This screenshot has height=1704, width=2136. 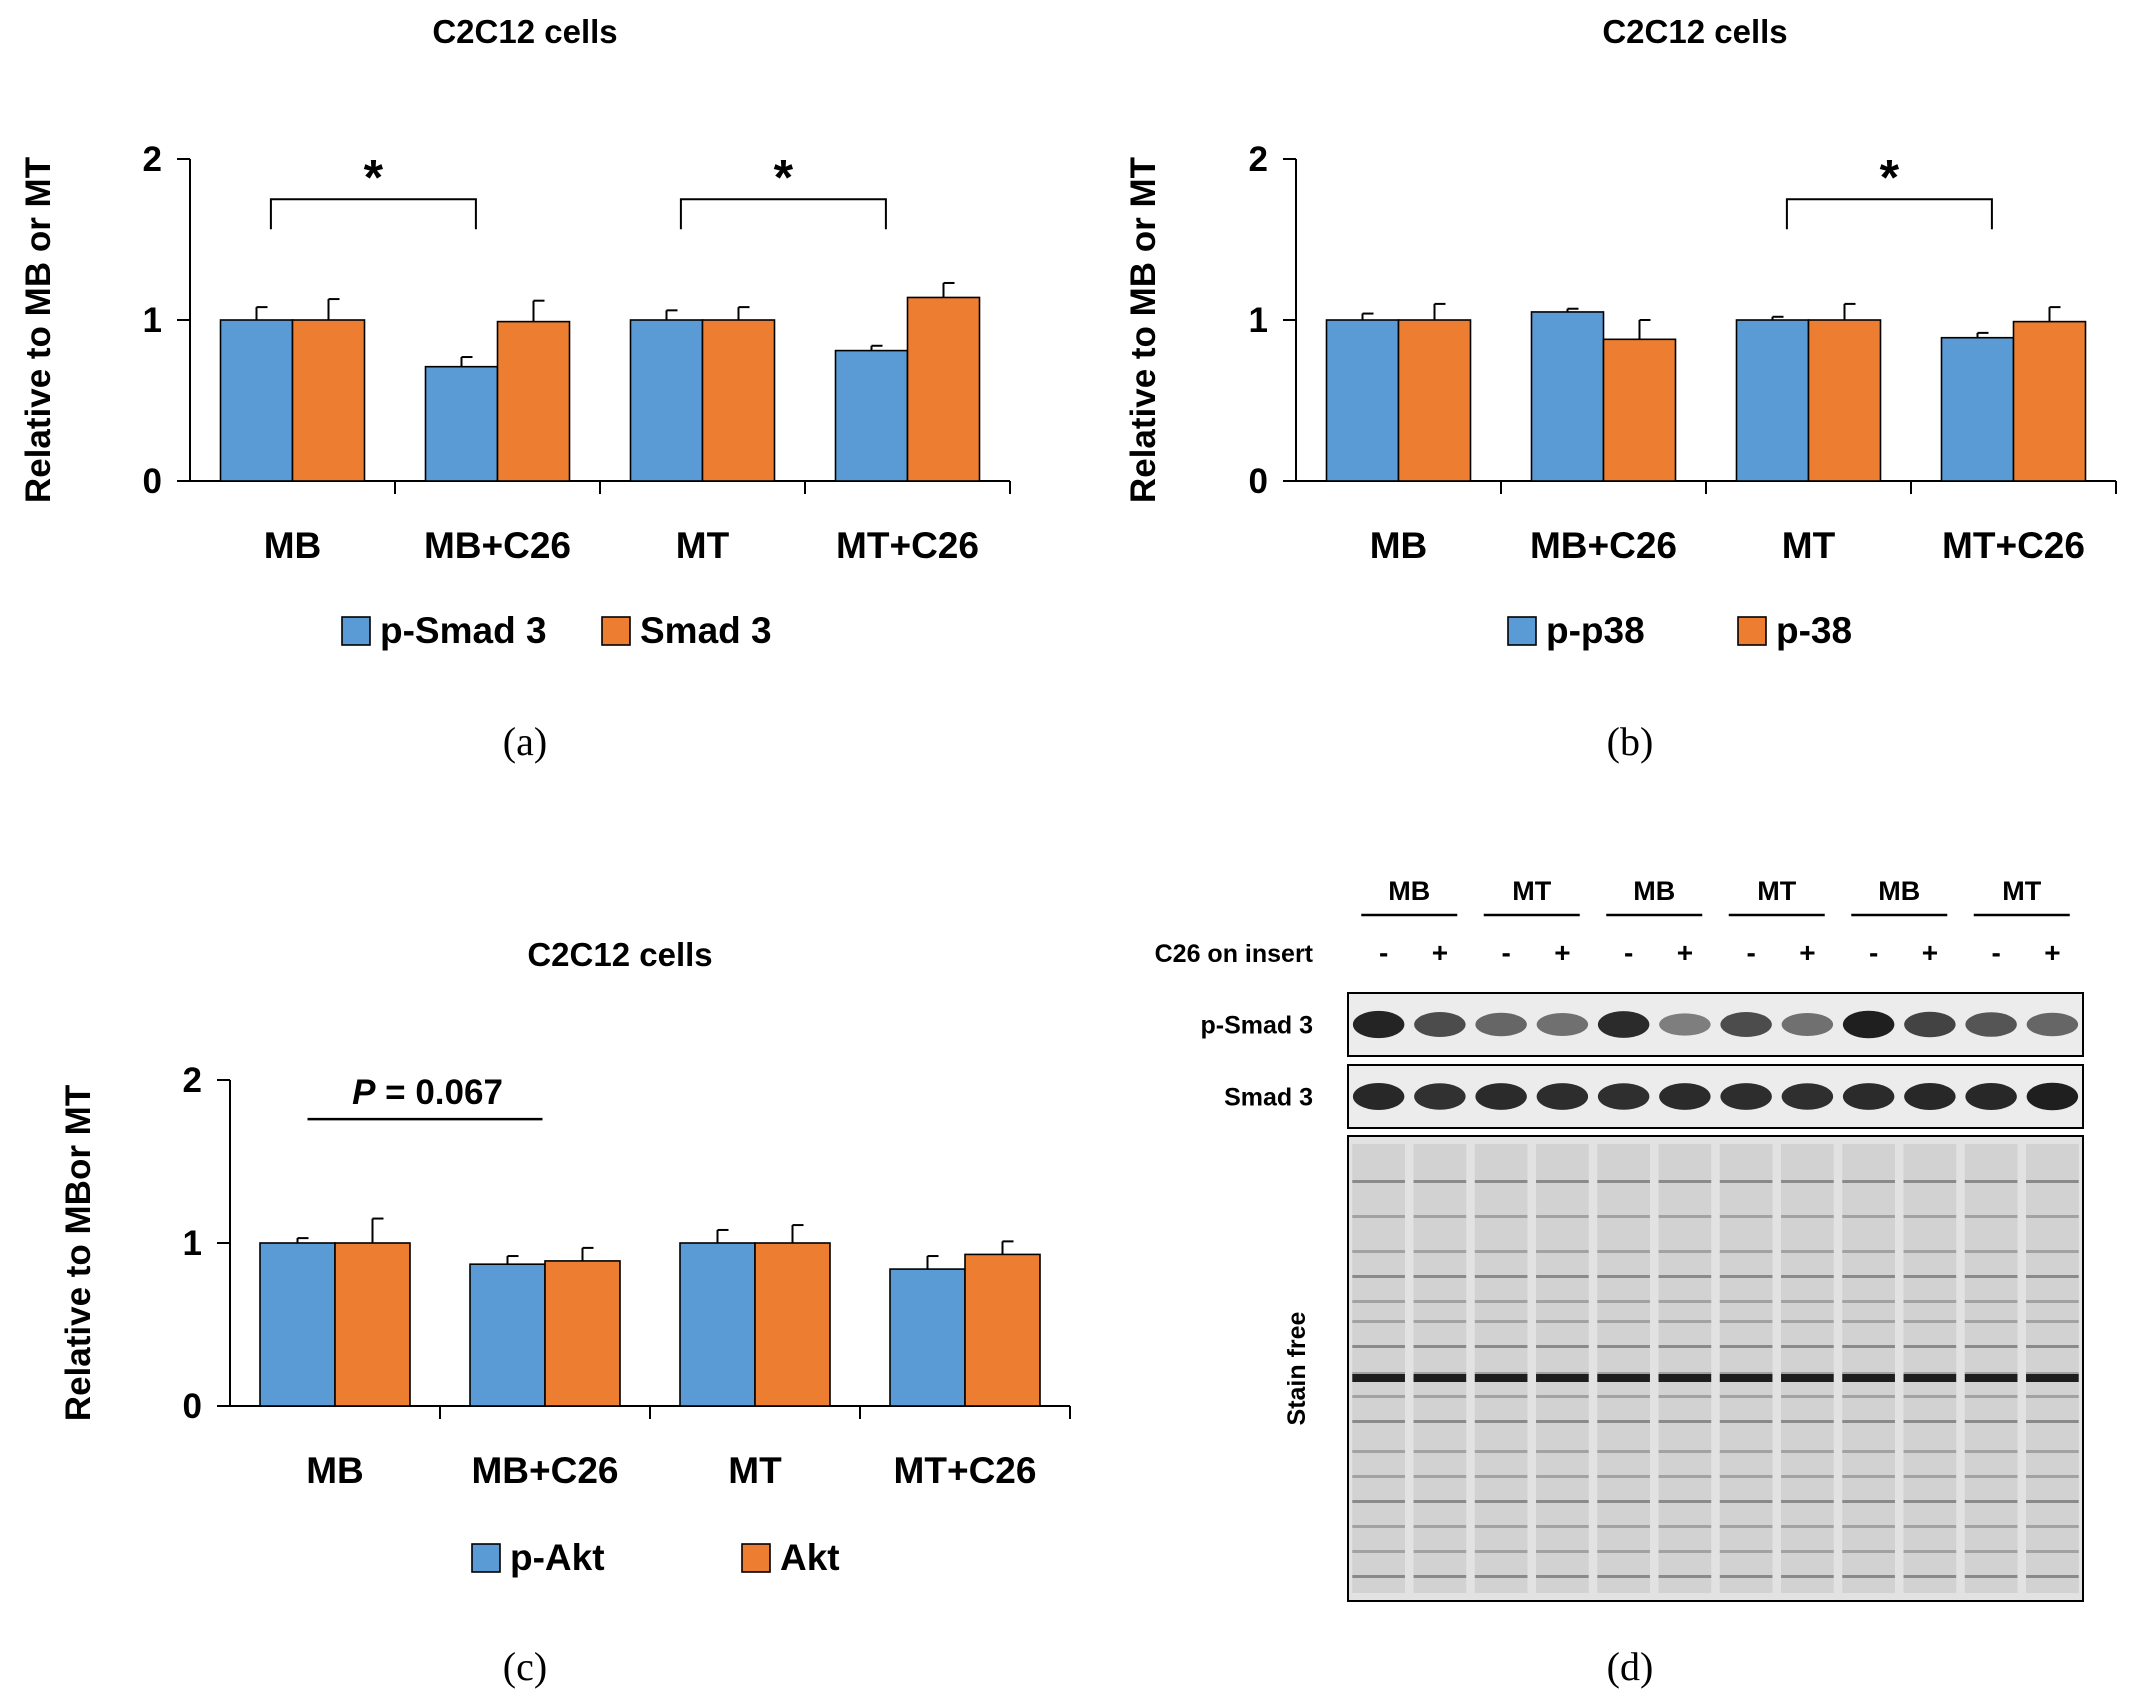 I want to click on stain-free-gel, so click(x=1715, y=1368).